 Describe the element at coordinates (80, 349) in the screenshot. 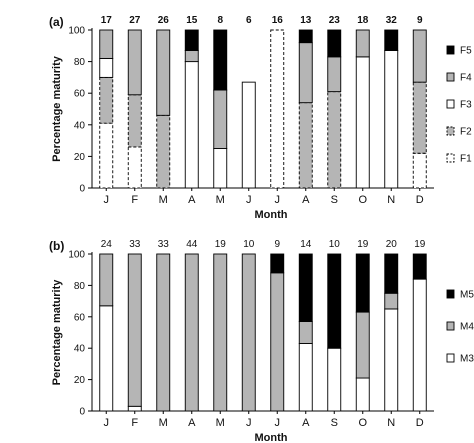

I see `y-tick-label: 40` at that location.